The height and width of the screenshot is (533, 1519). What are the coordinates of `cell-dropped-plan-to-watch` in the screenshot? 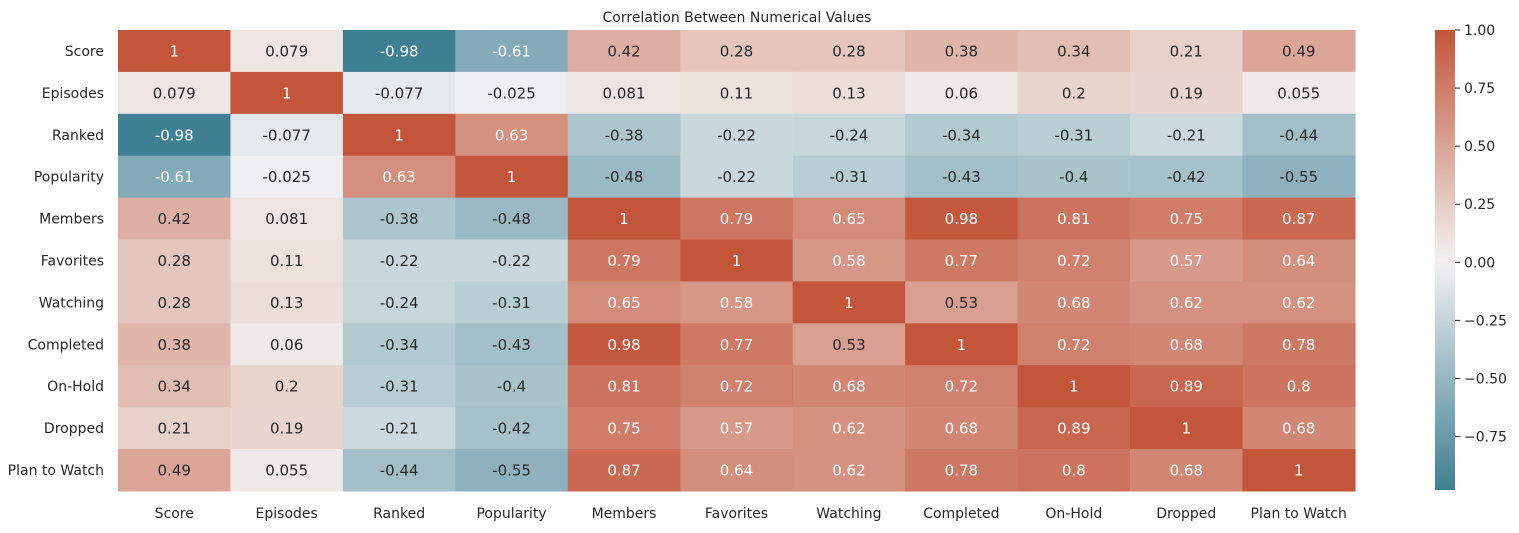 It's located at (1299, 428).